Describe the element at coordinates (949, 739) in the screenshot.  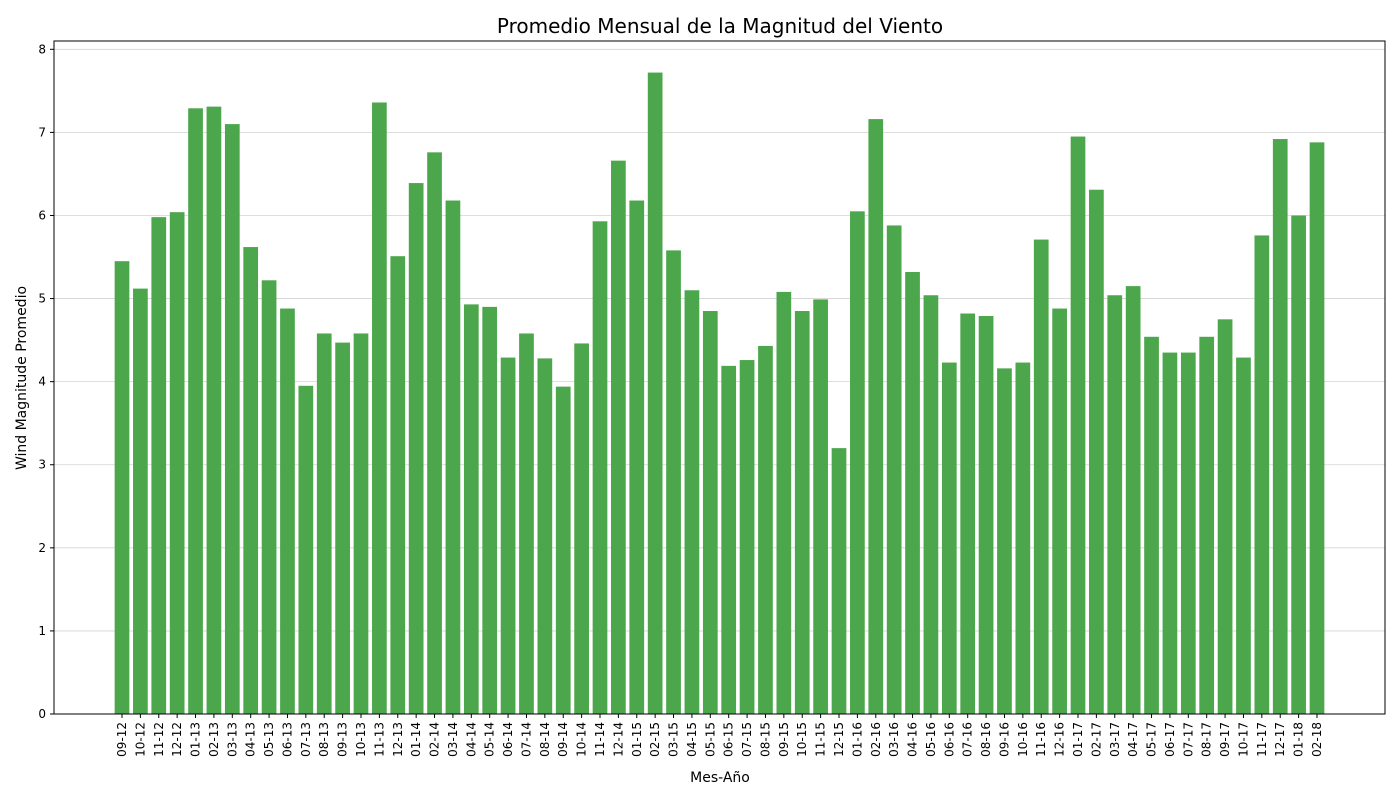
I see `x-tick-label: 06-16` at that location.